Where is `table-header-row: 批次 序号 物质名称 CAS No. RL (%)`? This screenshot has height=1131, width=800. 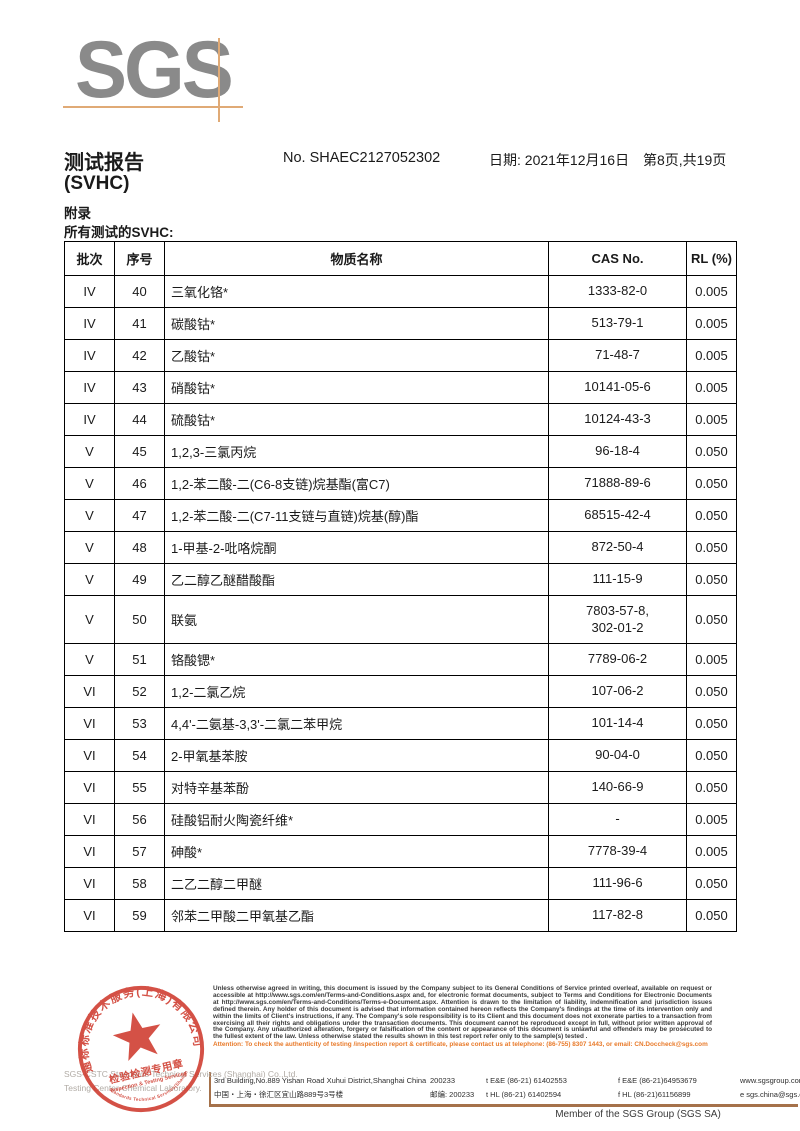 table-header-row: 批次 序号 物质名称 CAS No. RL (%) is located at coordinates (400, 258).